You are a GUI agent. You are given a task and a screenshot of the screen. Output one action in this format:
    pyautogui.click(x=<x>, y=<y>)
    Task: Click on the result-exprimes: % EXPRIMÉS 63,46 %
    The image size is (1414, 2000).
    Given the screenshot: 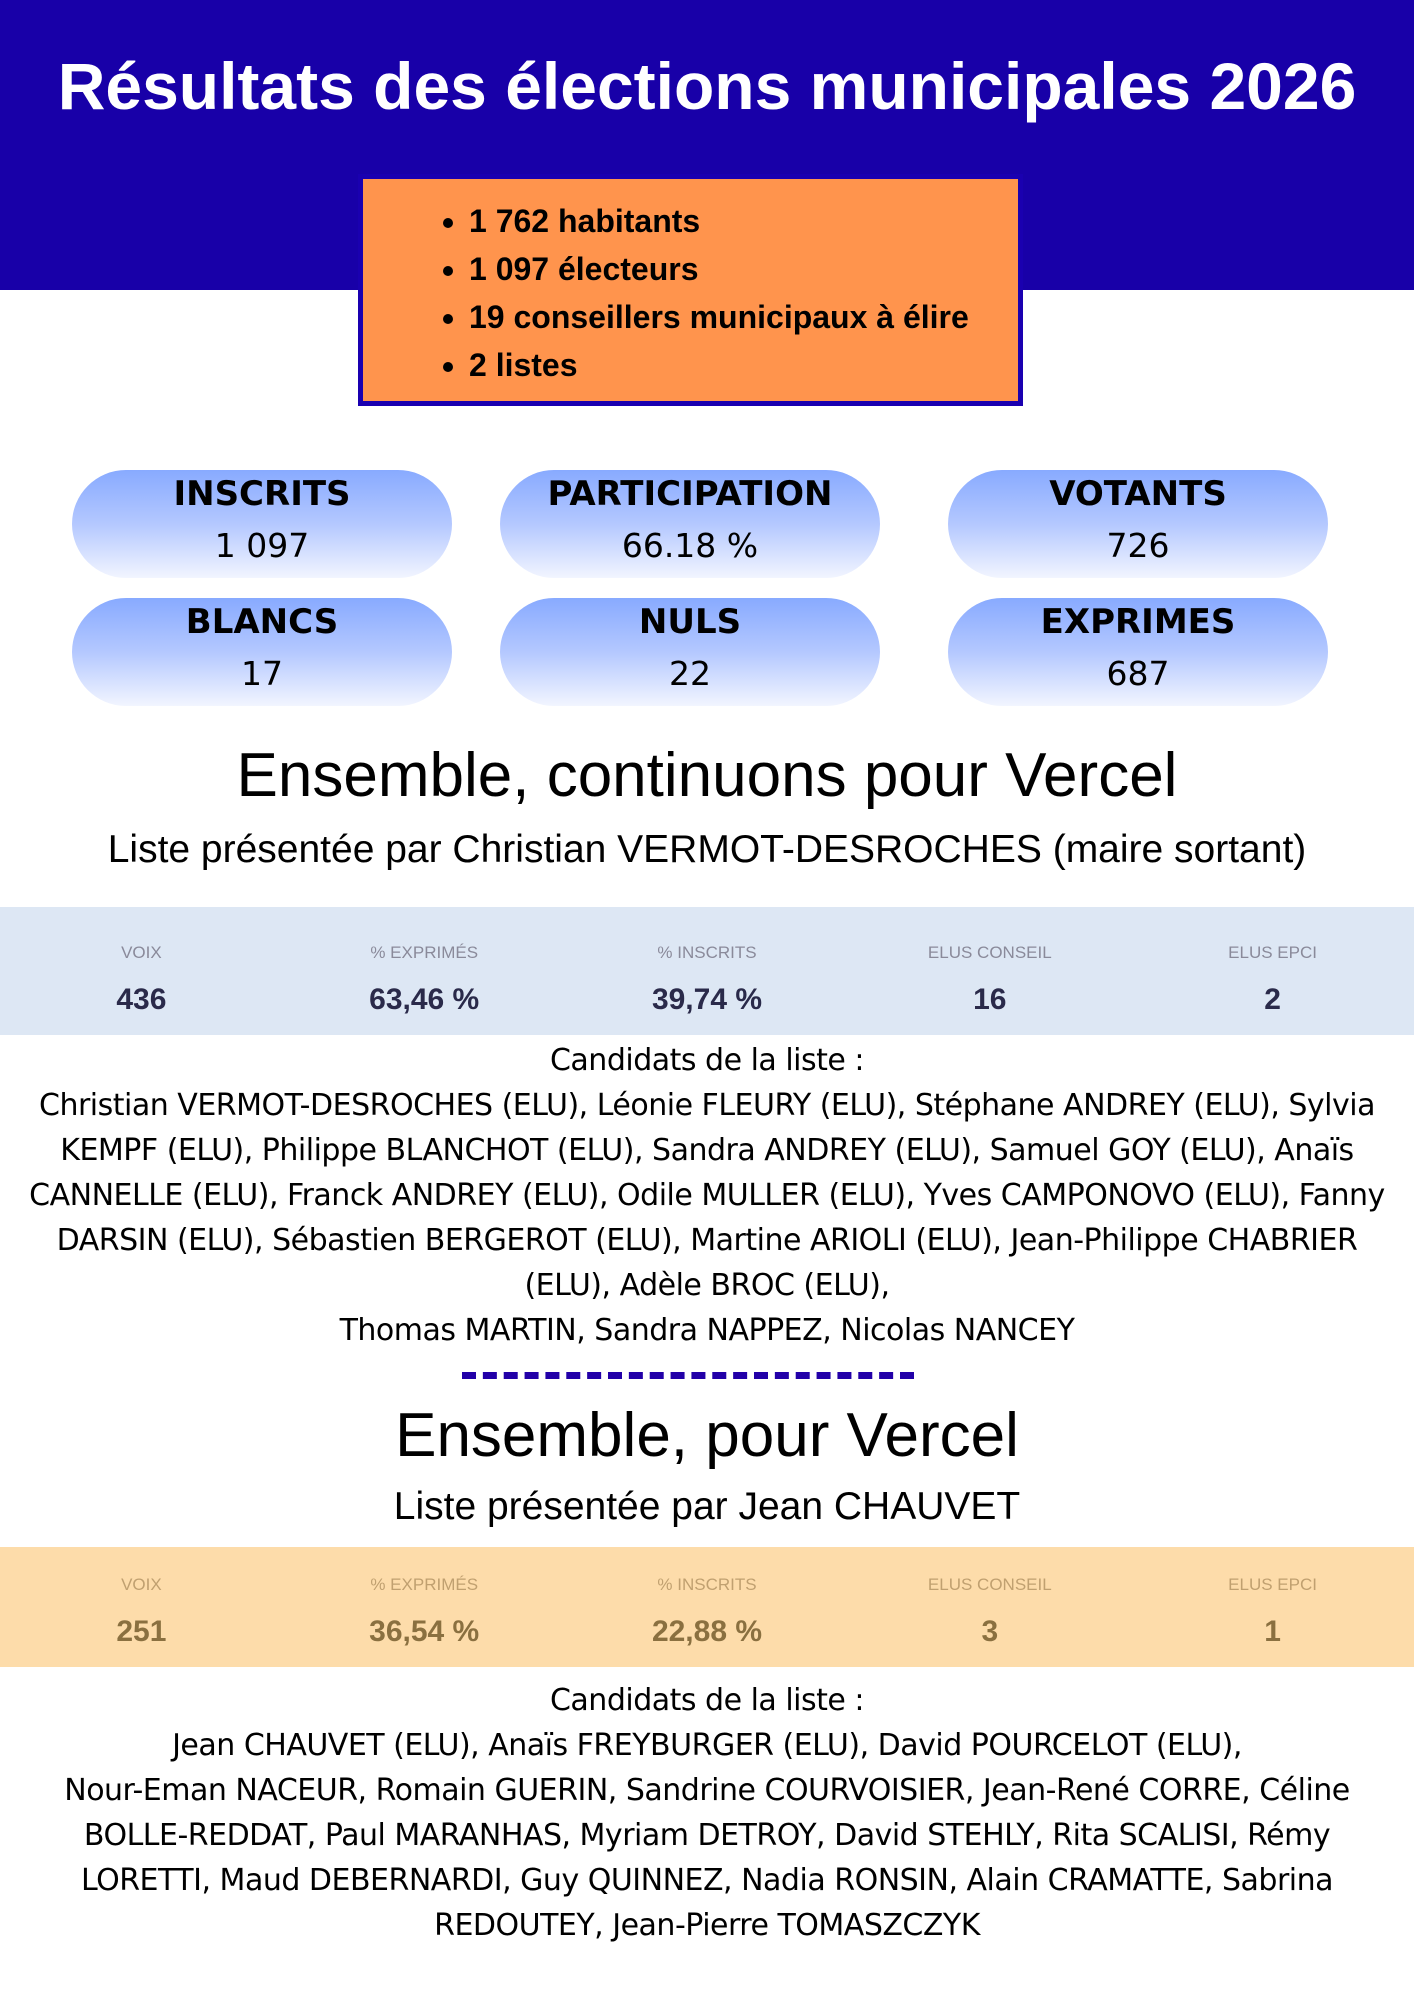 What is the action you would take?
    pyautogui.click(x=424, y=979)
    